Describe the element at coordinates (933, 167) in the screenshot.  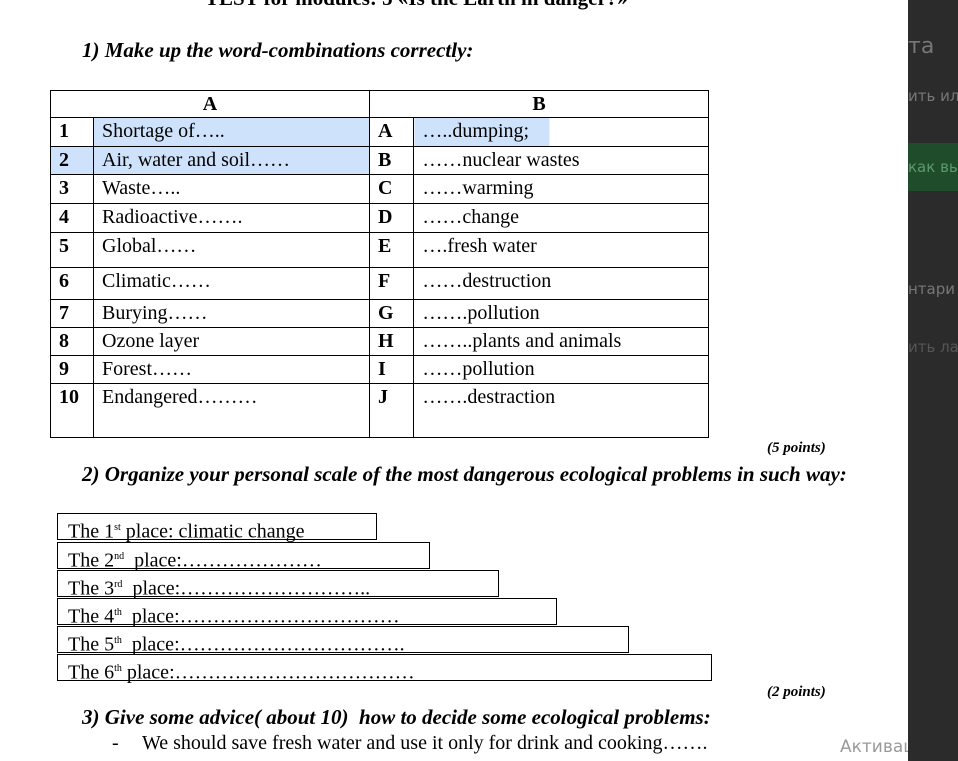
I see `sidebar-button: как вы` at that location.